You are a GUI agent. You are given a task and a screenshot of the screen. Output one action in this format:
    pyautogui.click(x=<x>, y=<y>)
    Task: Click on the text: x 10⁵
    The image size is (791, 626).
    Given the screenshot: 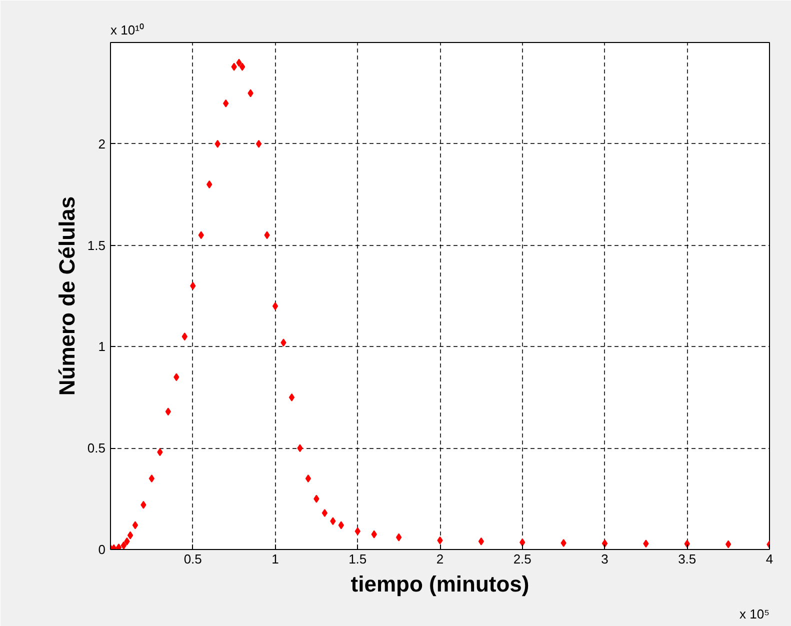 What is the action you would take?
    pyautogui.click(x=755, y=614)
    